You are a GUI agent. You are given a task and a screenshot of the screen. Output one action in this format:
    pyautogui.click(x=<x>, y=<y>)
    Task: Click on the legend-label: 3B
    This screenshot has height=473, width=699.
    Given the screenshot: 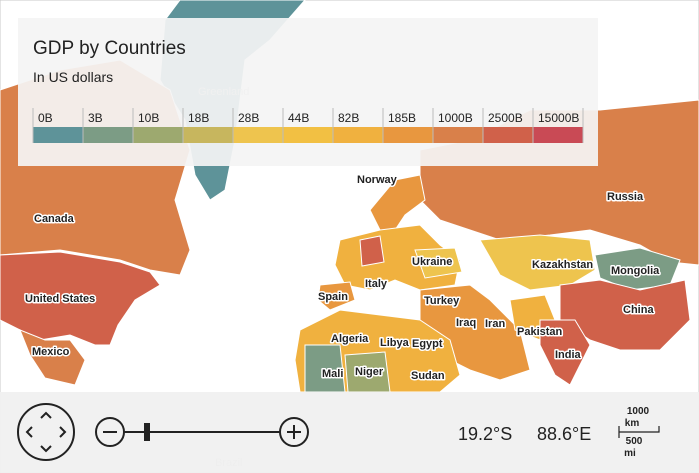 What is the action you would take?
    pyautogui.click(x=95, y=118)
    